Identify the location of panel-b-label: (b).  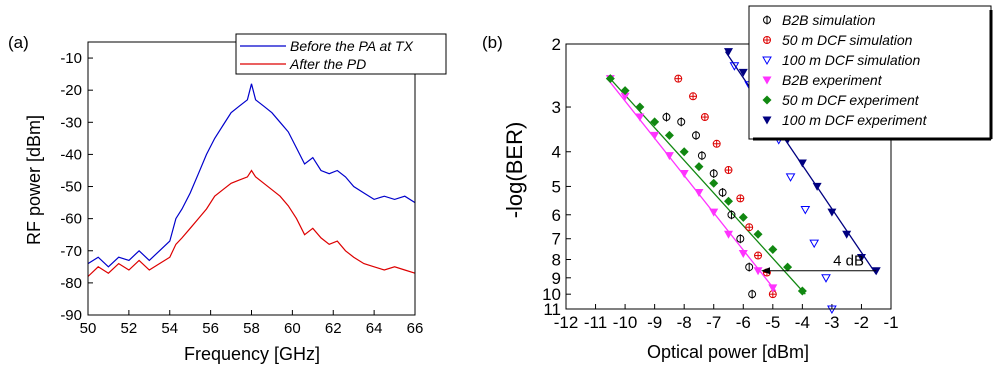
(492, 42).